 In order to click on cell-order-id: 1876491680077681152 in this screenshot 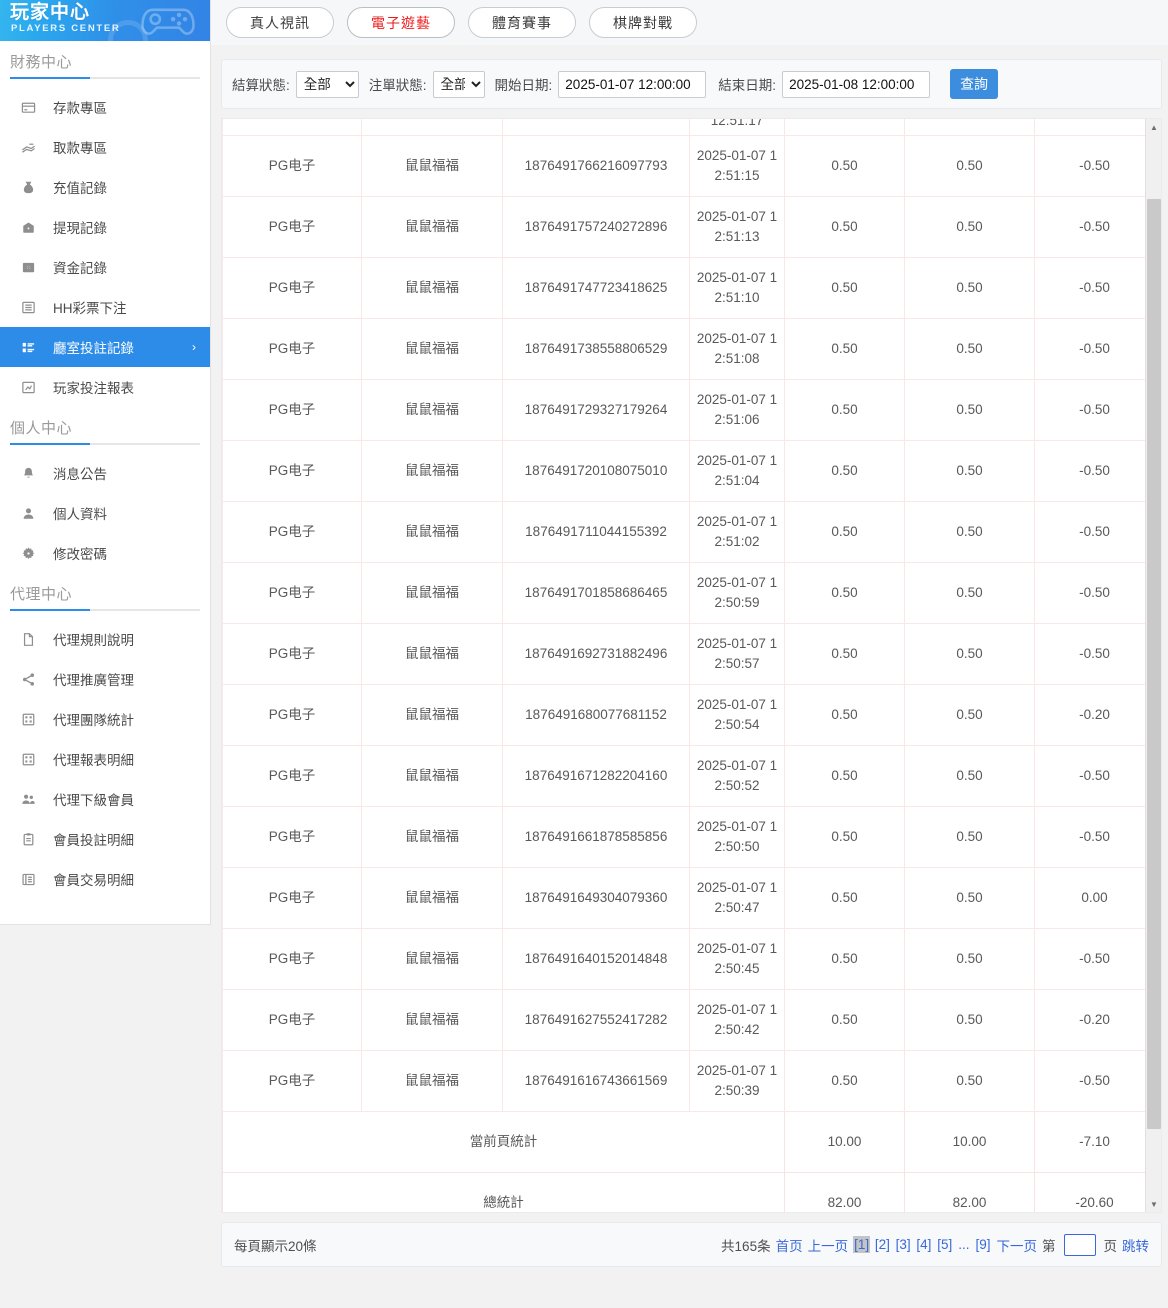, I will do `click(596, 715)`.